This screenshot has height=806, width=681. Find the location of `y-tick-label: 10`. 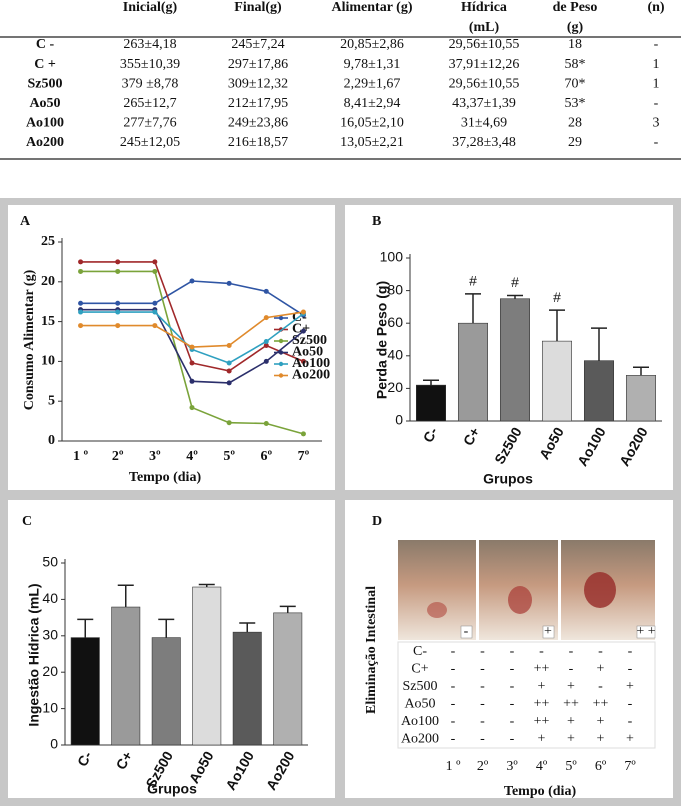

y-tick-label: 10 is located at coordinates (48, 361).